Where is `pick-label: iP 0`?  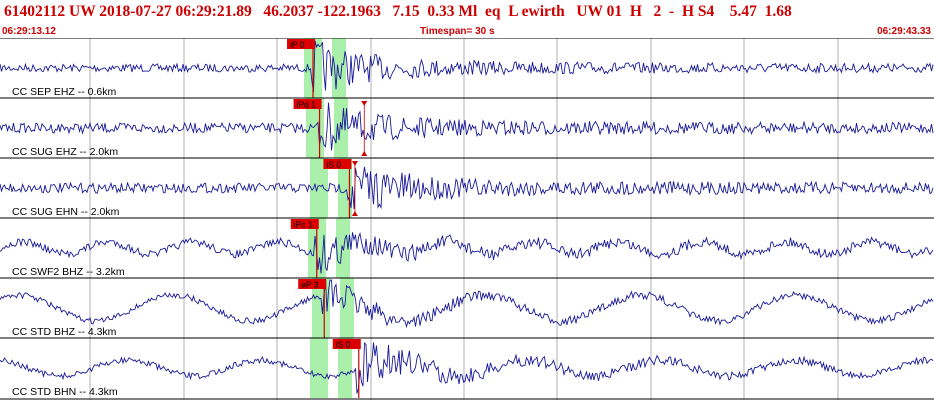 pick-label: iP 0 is located at coordinates (297, 45).